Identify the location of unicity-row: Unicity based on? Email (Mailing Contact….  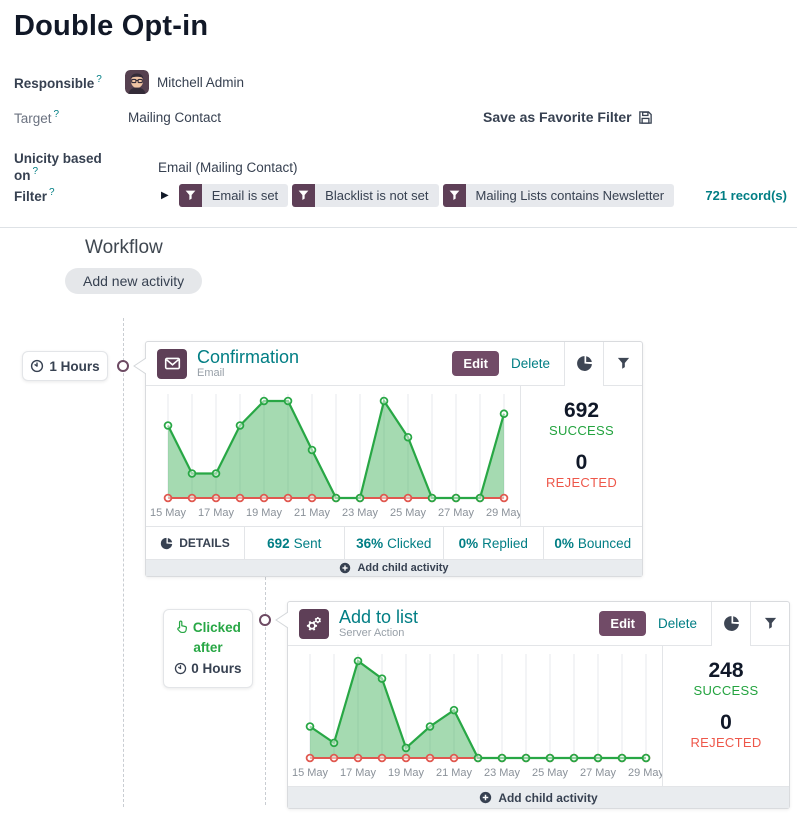
(244, 167).